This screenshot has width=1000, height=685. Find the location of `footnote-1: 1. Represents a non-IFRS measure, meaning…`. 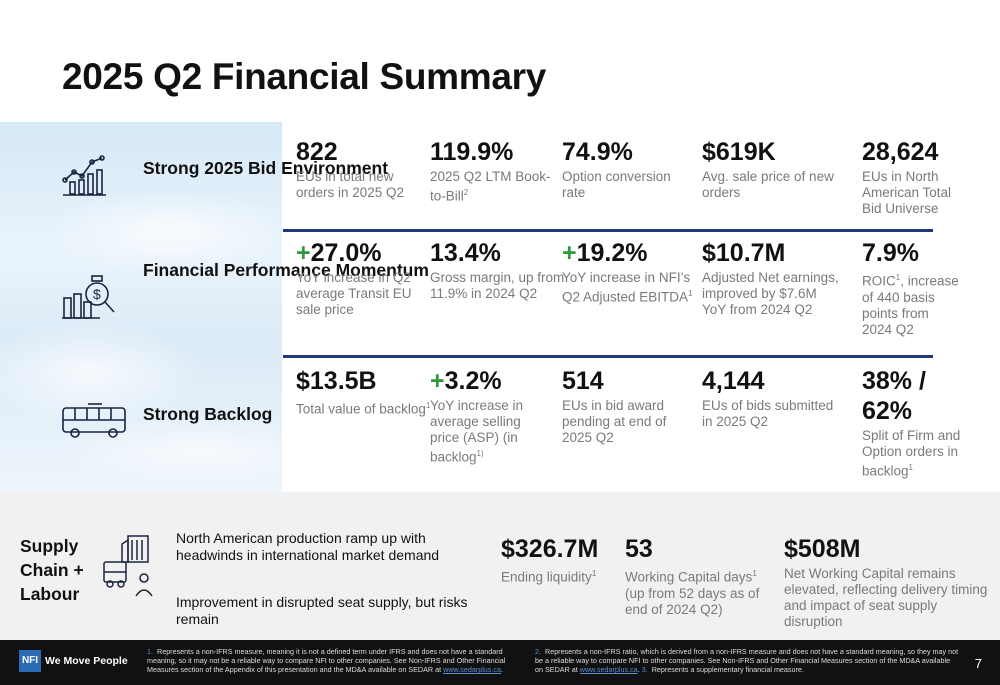

footnote-1: 1. Represents a non-IFRS measure, meaning… is located at coordinates (326, 661).